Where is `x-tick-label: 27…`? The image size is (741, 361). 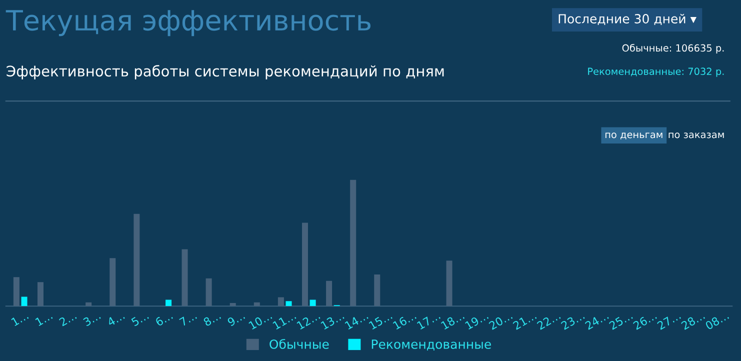
x-tick-label: 27… is located at coordinates (668, 320).